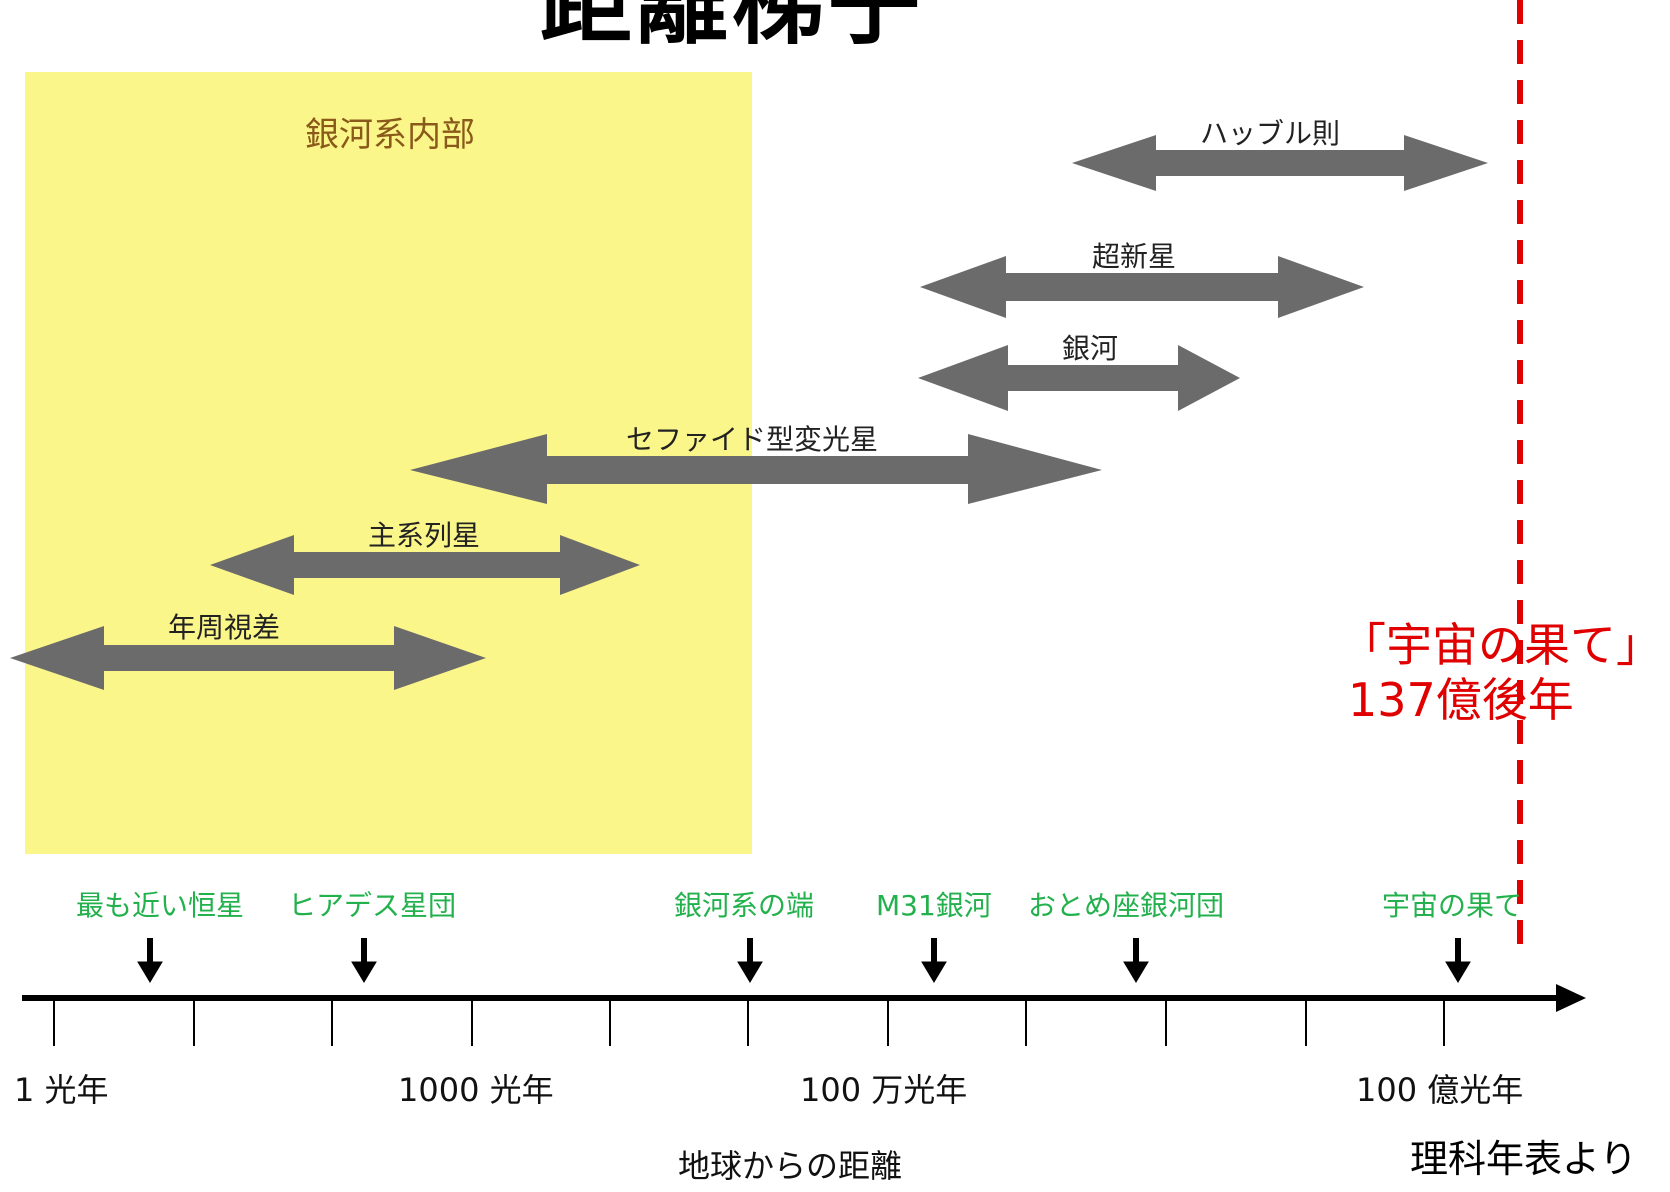 This screenshot has height=1192, width=1670. I want to click on hubble-law-arrow, so click(1280, 163).